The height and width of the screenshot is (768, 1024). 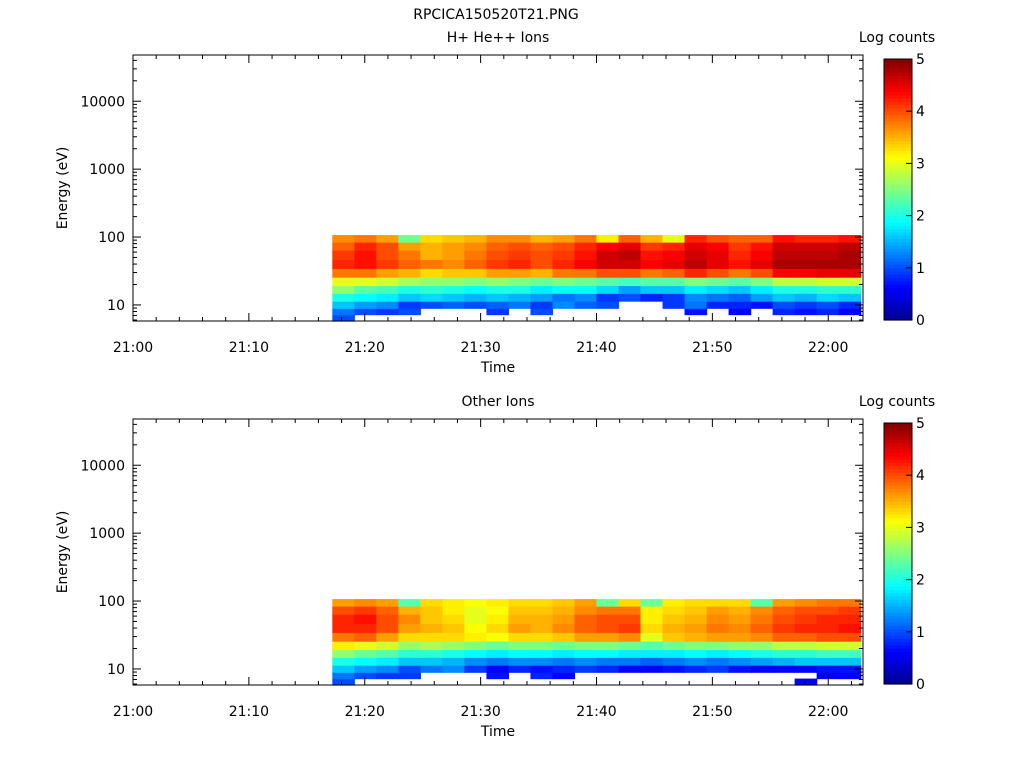 I want to click on colorbar-tick-label: 4, so click(x=920, y=112).